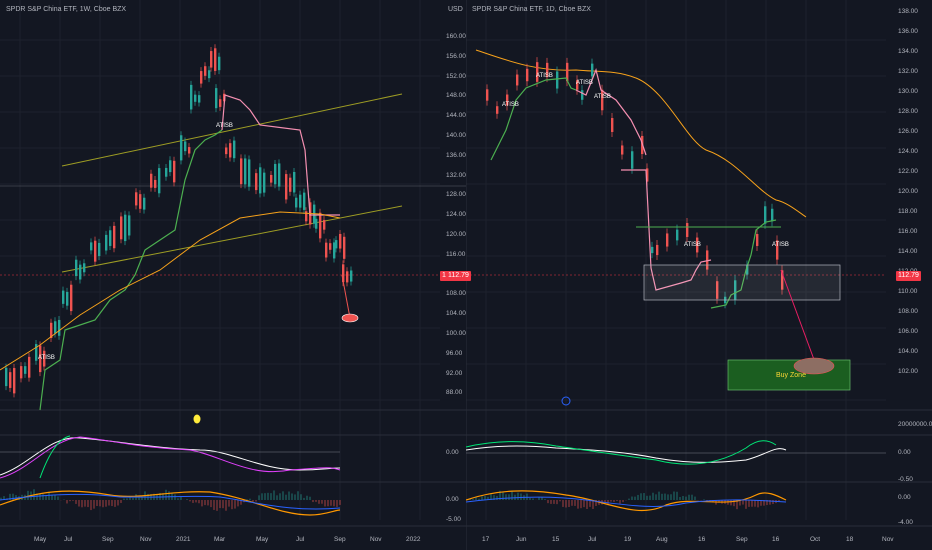 The image size is (932, 550). Describe the element at coordinates (346, 296) in the screenshot. I see `projection-line` at that location.